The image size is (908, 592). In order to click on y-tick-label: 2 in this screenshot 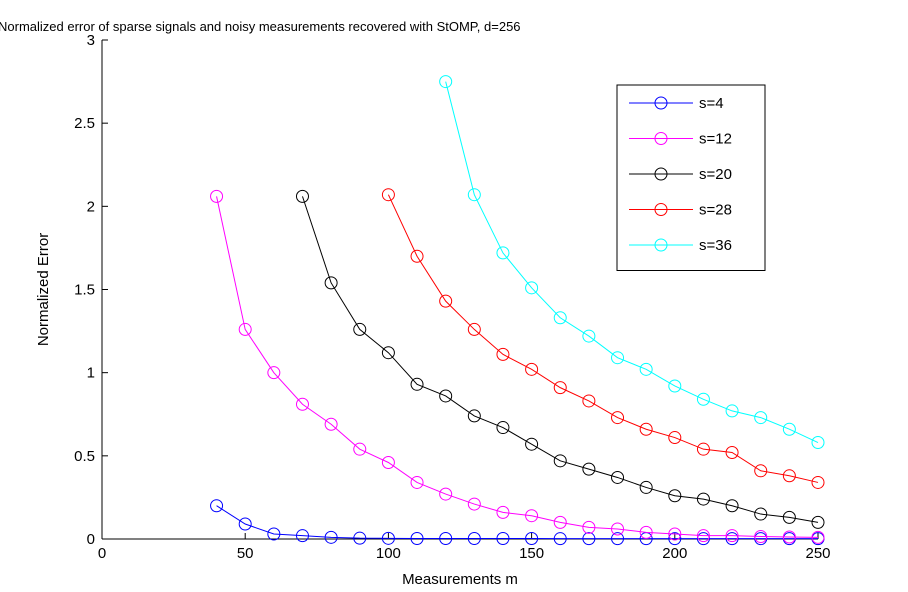, I will do `click(91, 206)`.